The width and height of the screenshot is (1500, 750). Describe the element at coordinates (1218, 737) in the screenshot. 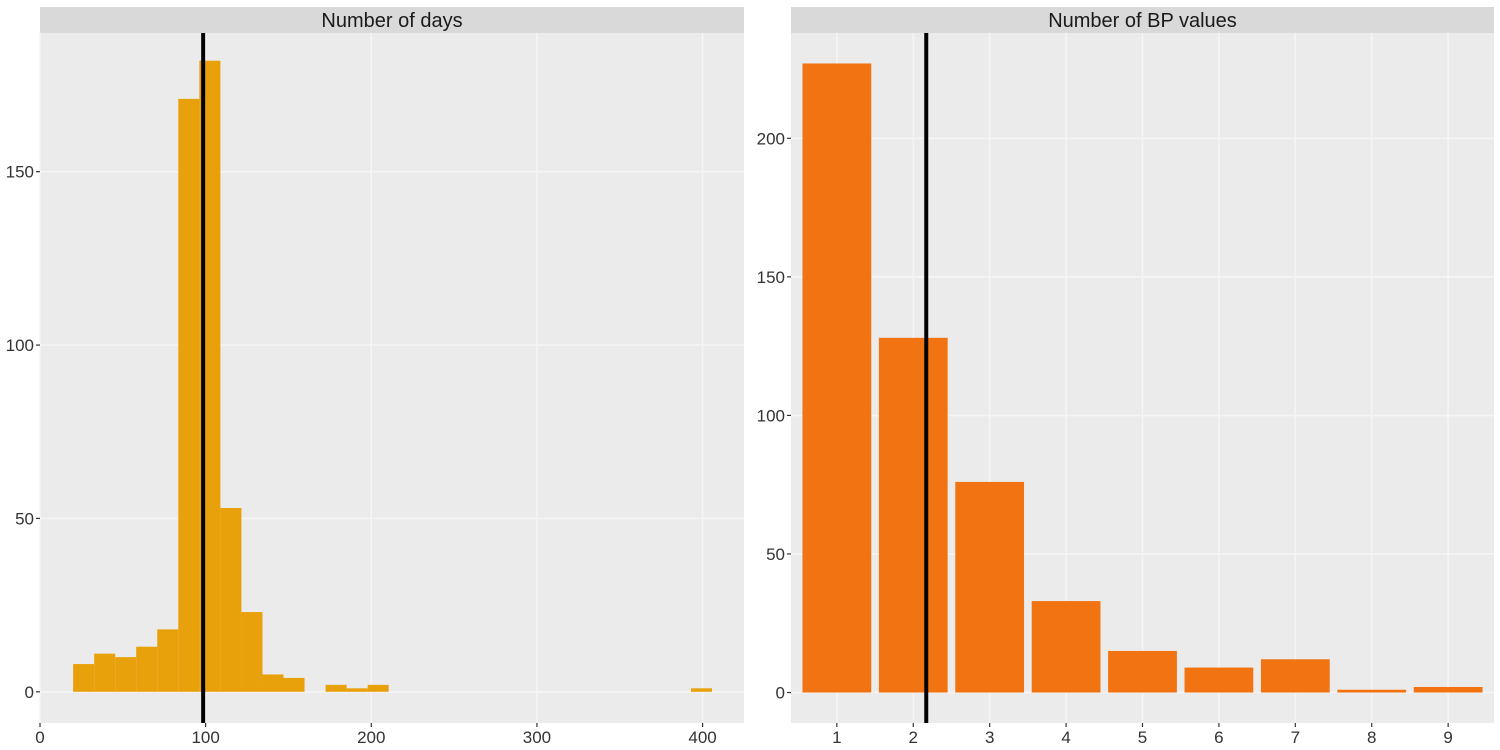

I see `x-tick-label: 6` at that location.